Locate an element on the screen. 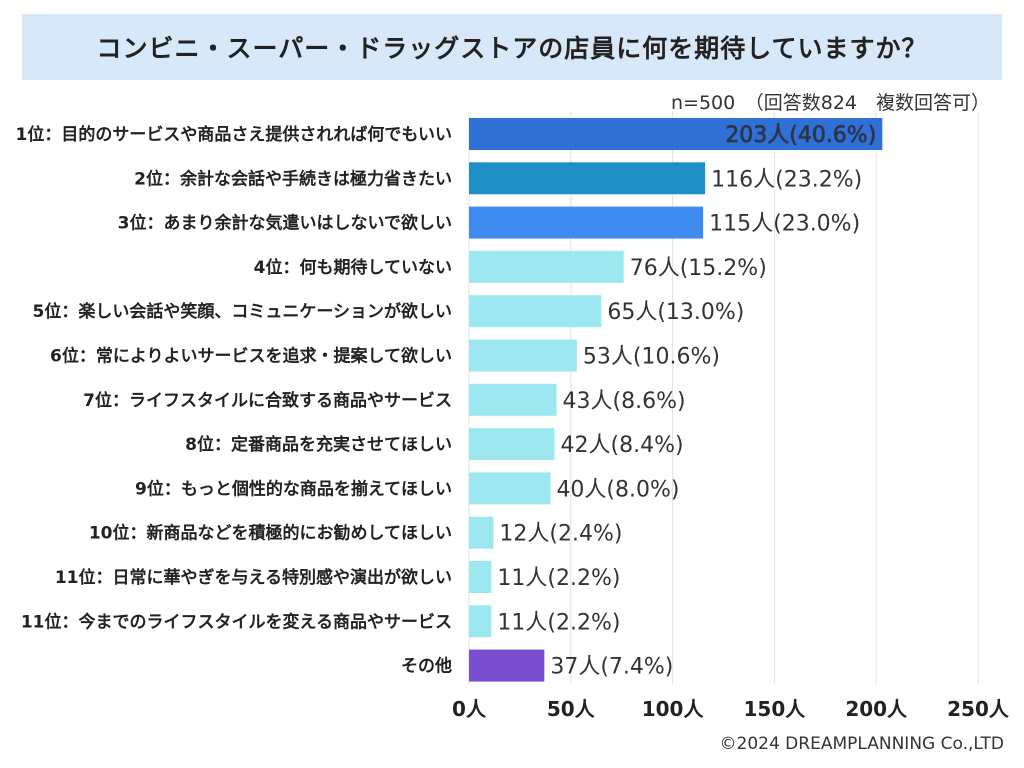  category-label: 11位：今までのライフスタイルを変える商品やサービス is located at coordinates (236, 621).